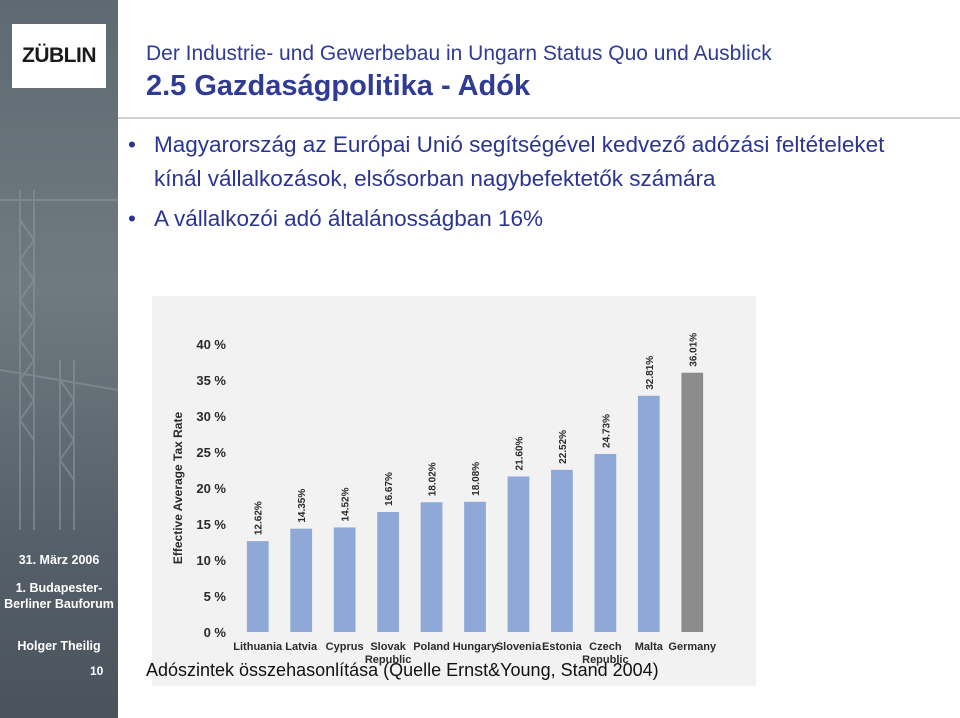  I want to click on y-tick-label: 10 %, so click(211, 560).